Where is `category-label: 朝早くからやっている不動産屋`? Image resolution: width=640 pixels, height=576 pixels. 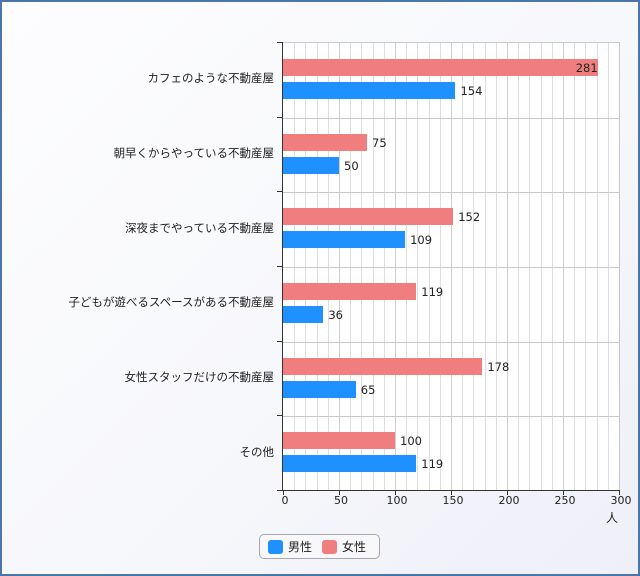
category-label: 朝早くからやっている不動産屋 is located at coordinates (193, 153).